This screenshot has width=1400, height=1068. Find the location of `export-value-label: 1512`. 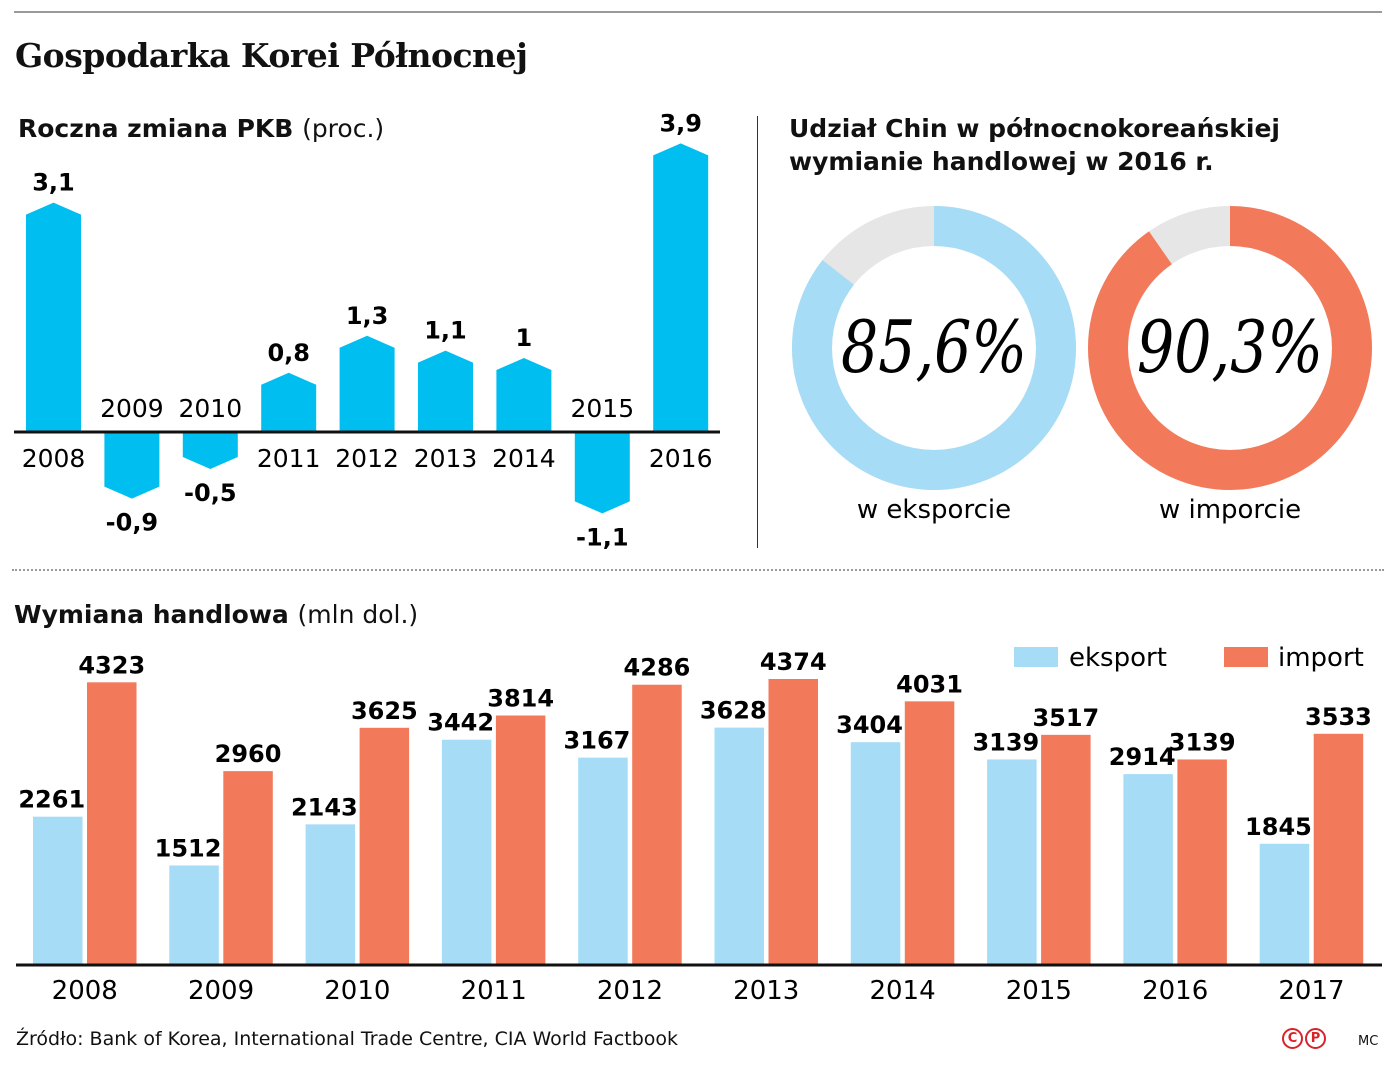

export-value-label: 1512 is located at coordinates (188, 848).